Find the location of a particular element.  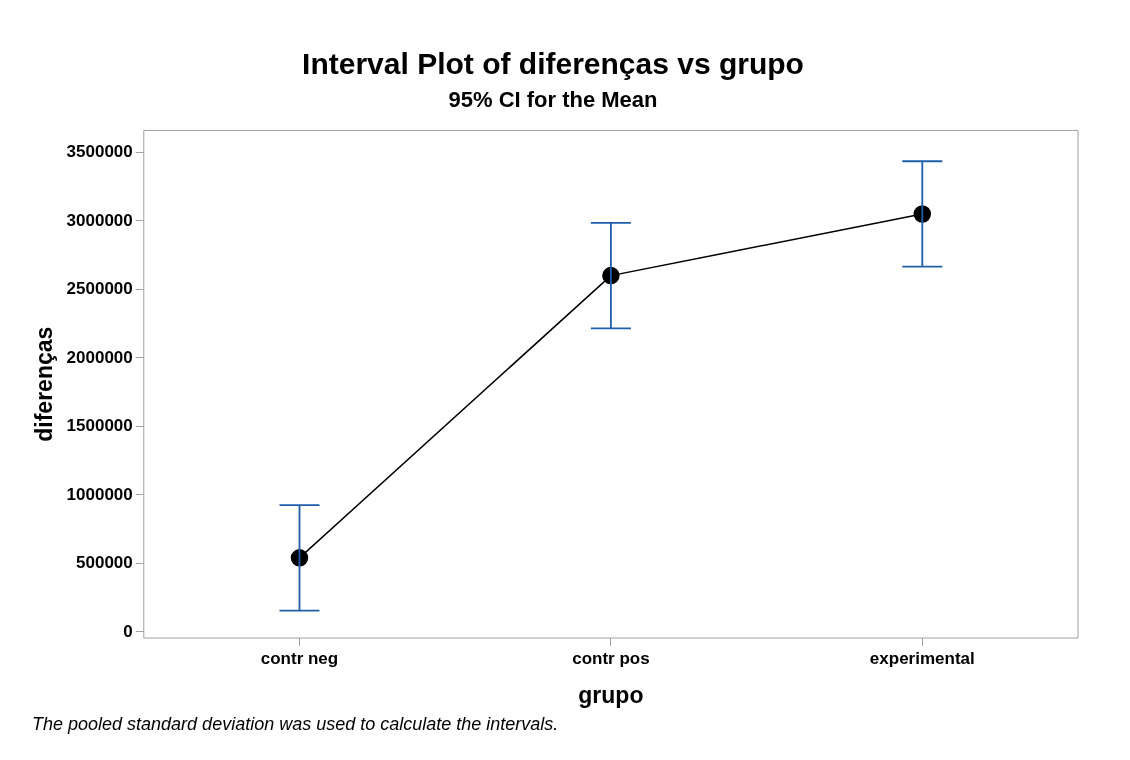

y-tick-label: 2000000 is located at coordinates (99, 357).